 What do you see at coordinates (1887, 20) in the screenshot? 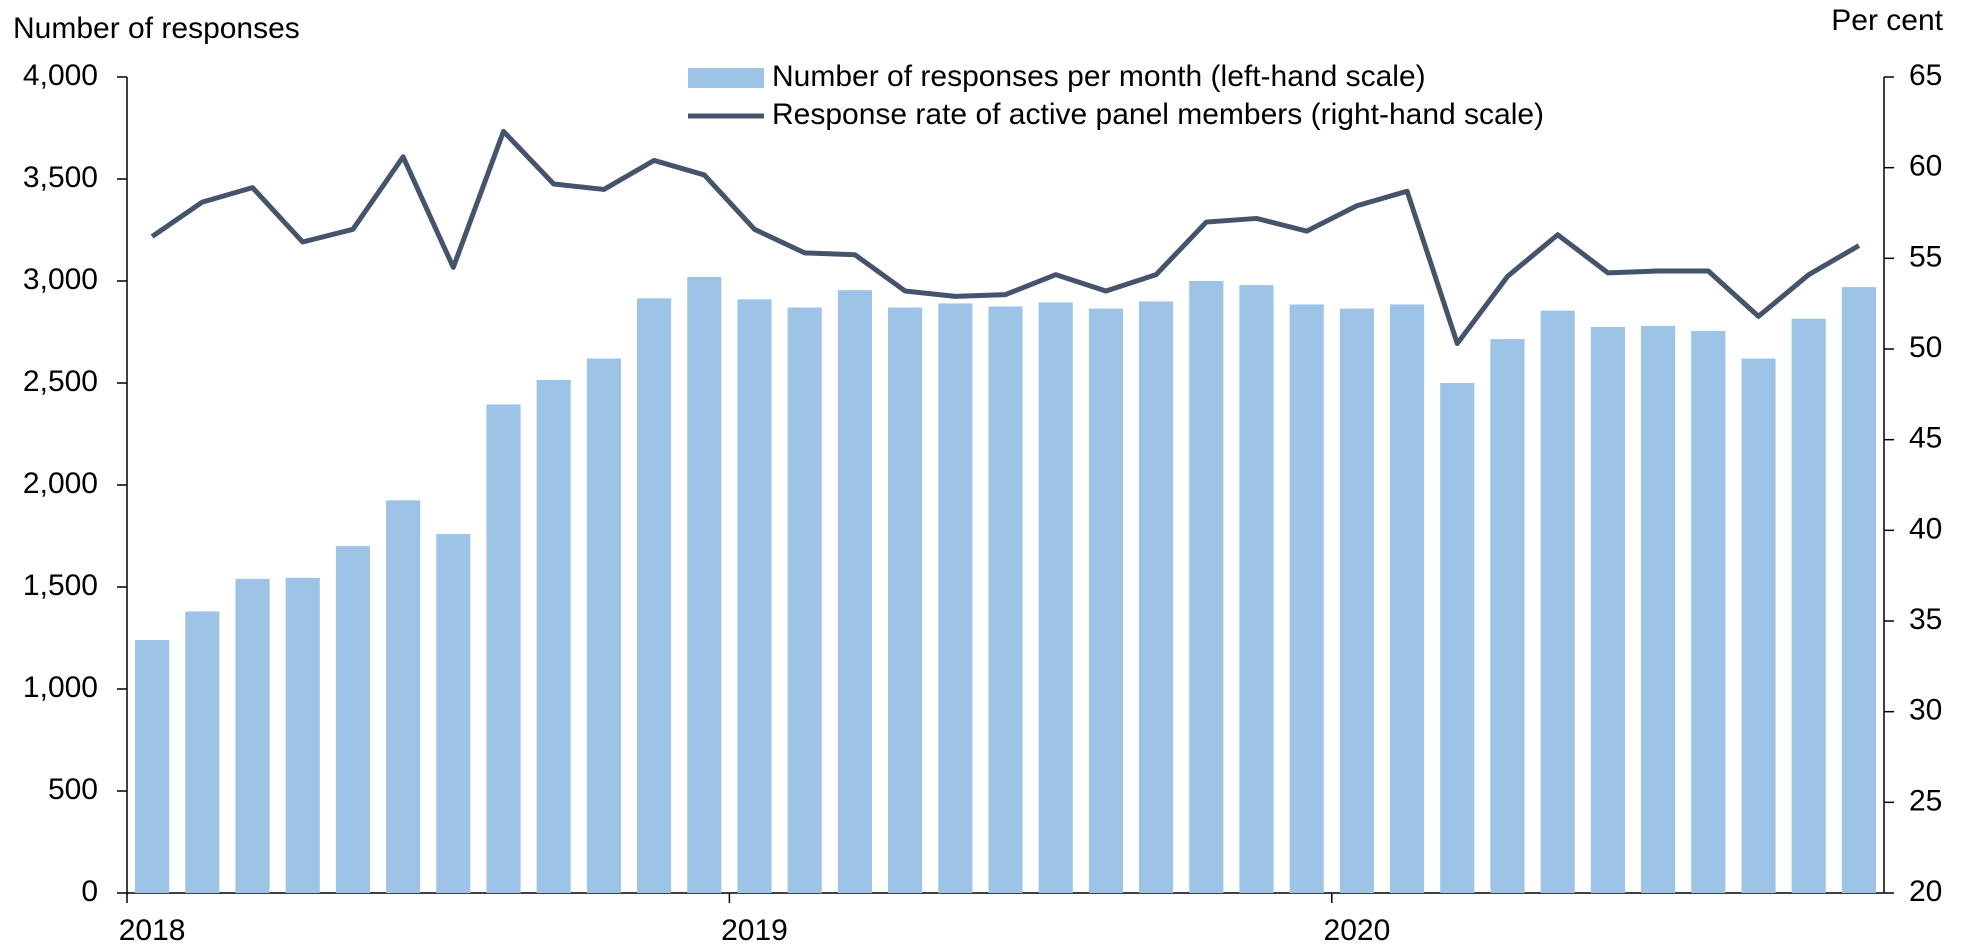
I see `y2-axis-title: Per cent` at bounding box center [1887, 20].